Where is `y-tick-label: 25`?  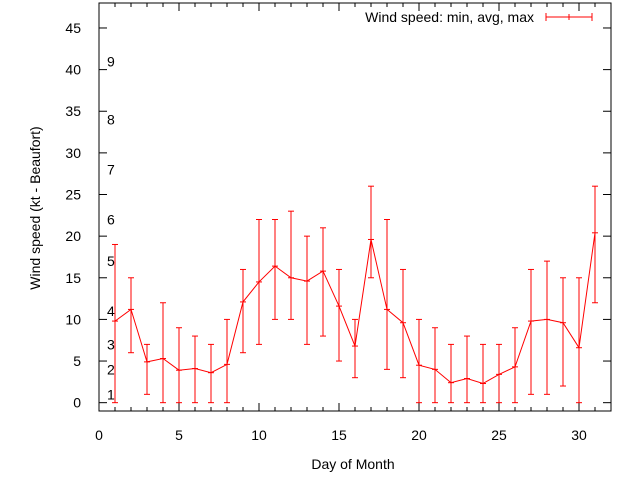
y-tick-label: 25 is located at coordinates (73, 195).